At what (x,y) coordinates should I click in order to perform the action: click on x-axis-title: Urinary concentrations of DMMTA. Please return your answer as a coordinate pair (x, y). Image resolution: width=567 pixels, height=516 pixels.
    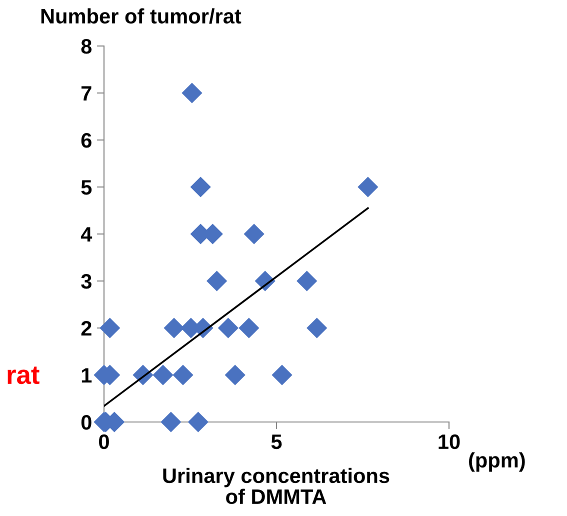
    Looking at the image, I should click on (276, 486).